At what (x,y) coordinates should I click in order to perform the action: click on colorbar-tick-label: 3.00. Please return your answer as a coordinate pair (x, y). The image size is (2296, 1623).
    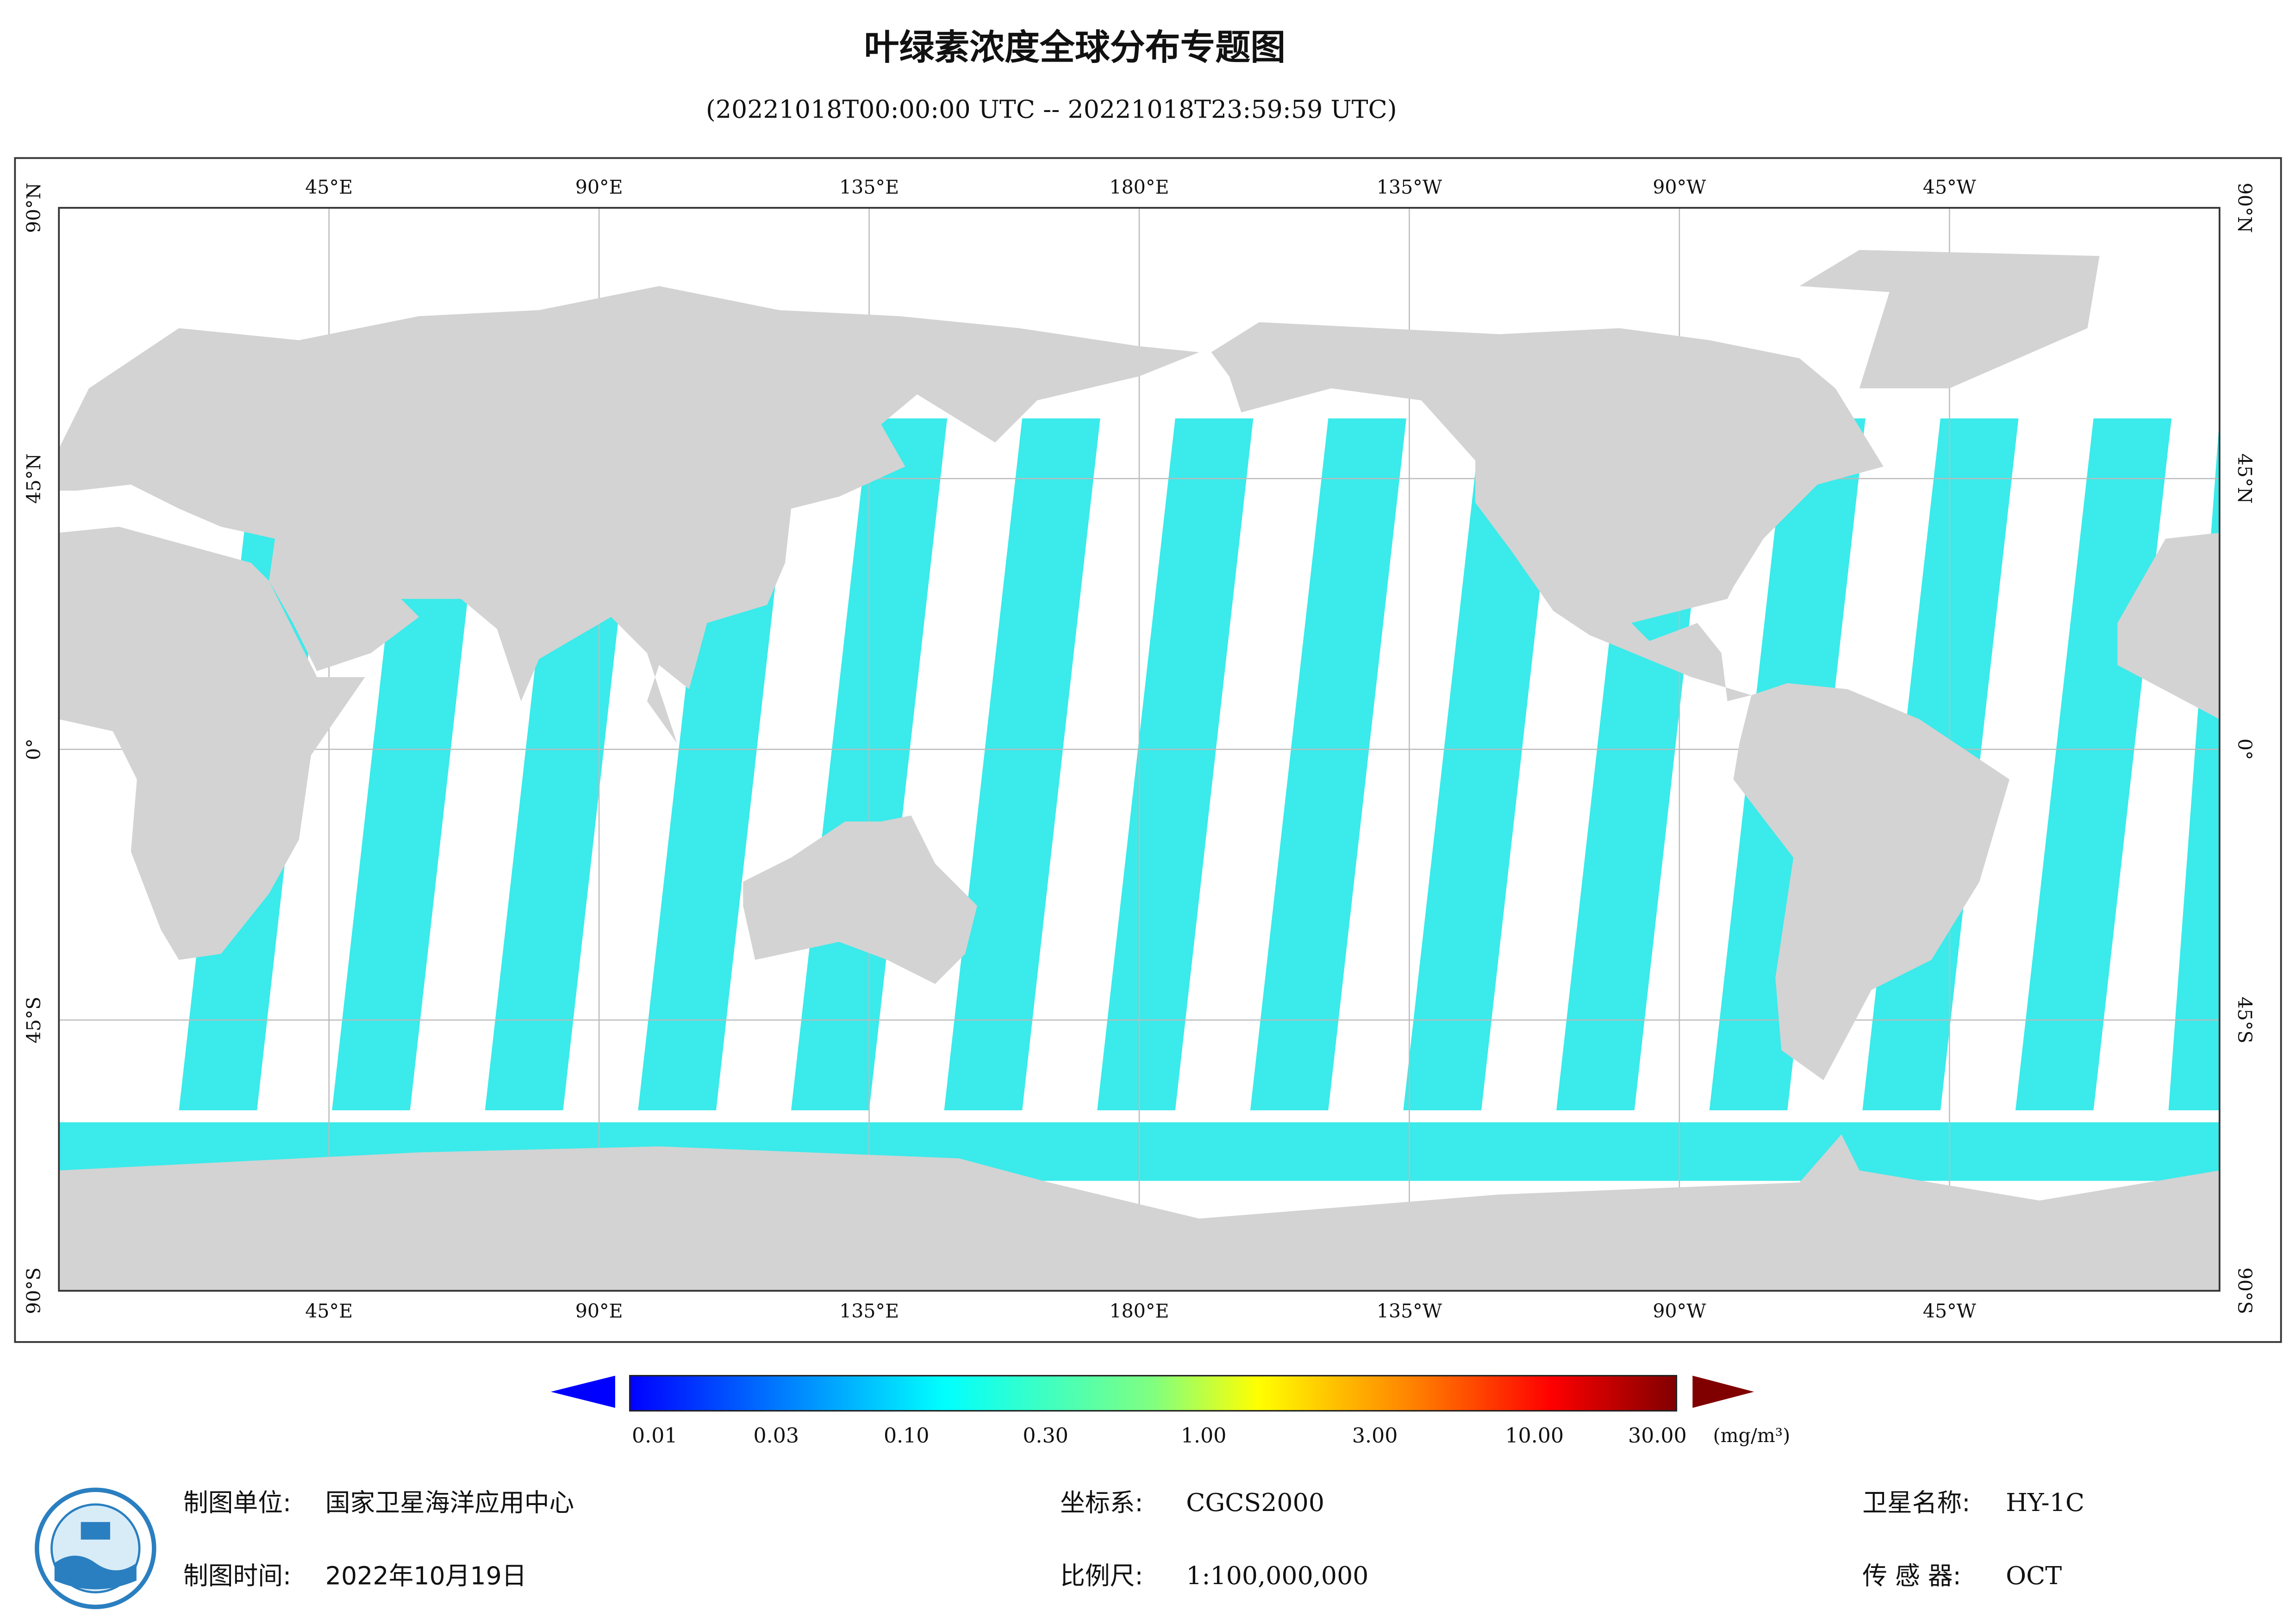
    Looking at the image, I should click on (1375, 1436).